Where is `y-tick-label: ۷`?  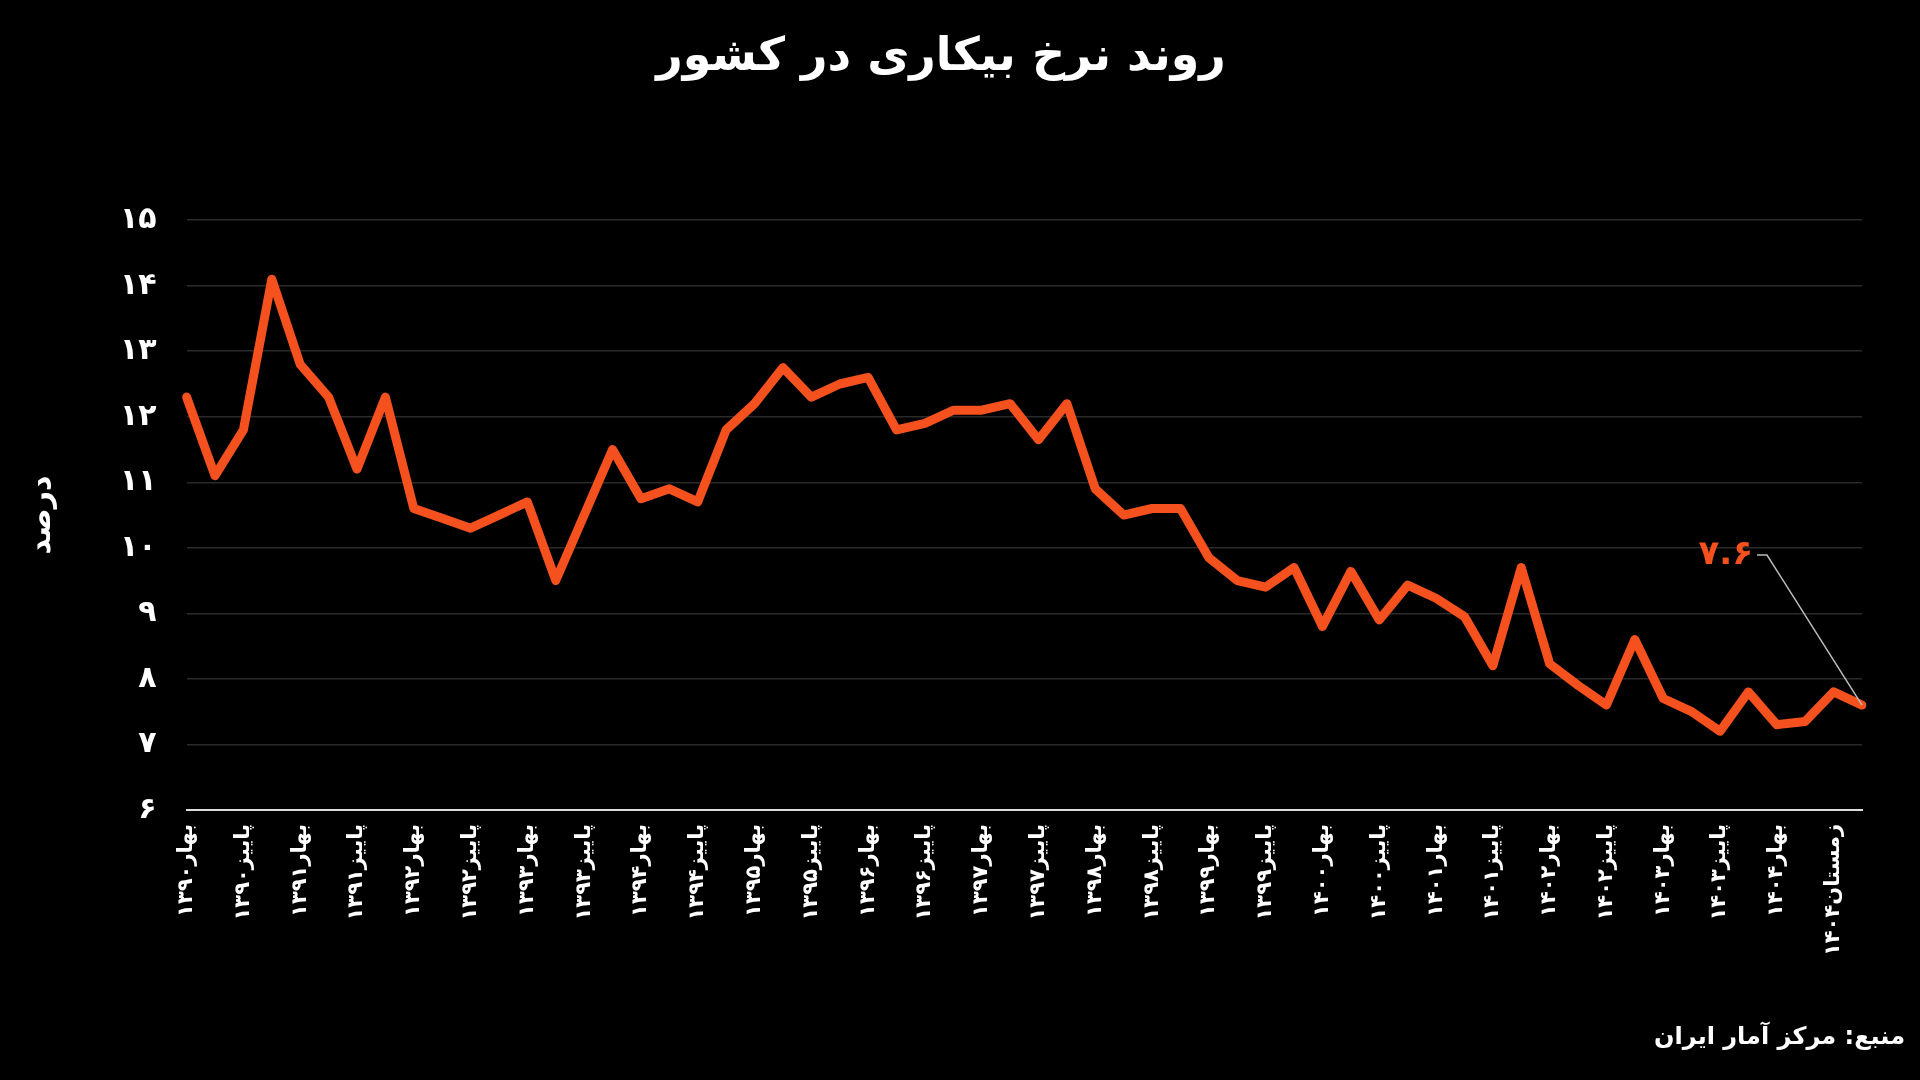 y-tick-label: ۷ is located at coordinates (147, 742).